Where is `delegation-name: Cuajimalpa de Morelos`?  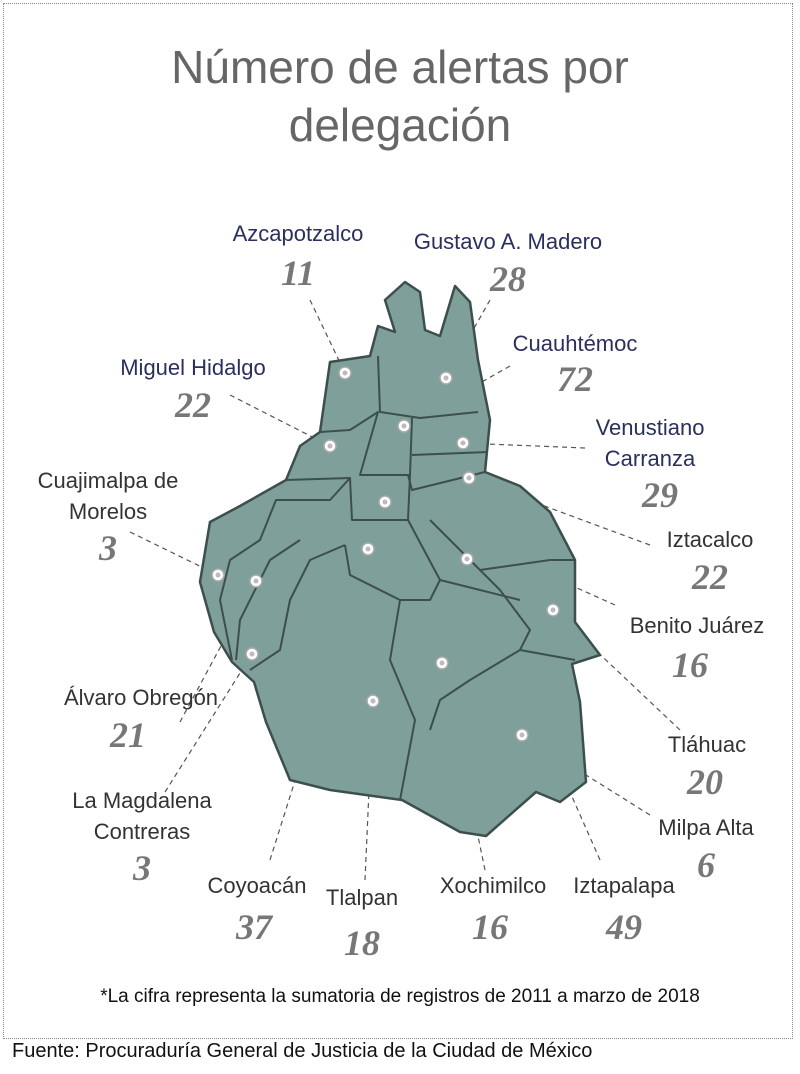
delegation-name: Cuajimalpa de Morelos is located at coordinates (108, 496).